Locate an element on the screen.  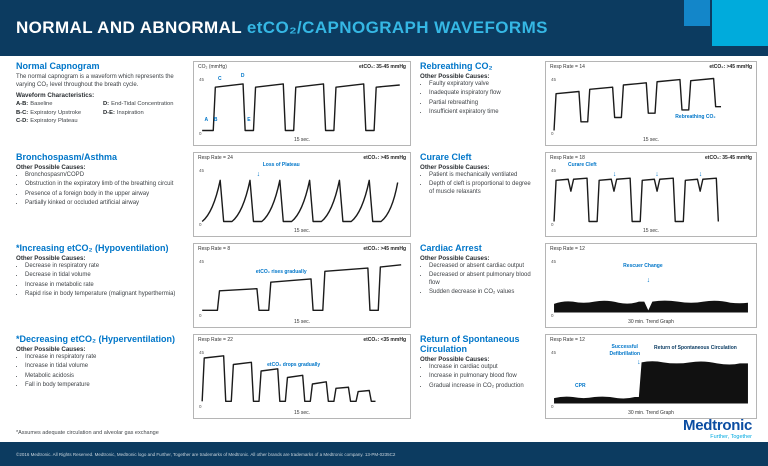
chart-annotation: E is located at coordinates (249, 119).